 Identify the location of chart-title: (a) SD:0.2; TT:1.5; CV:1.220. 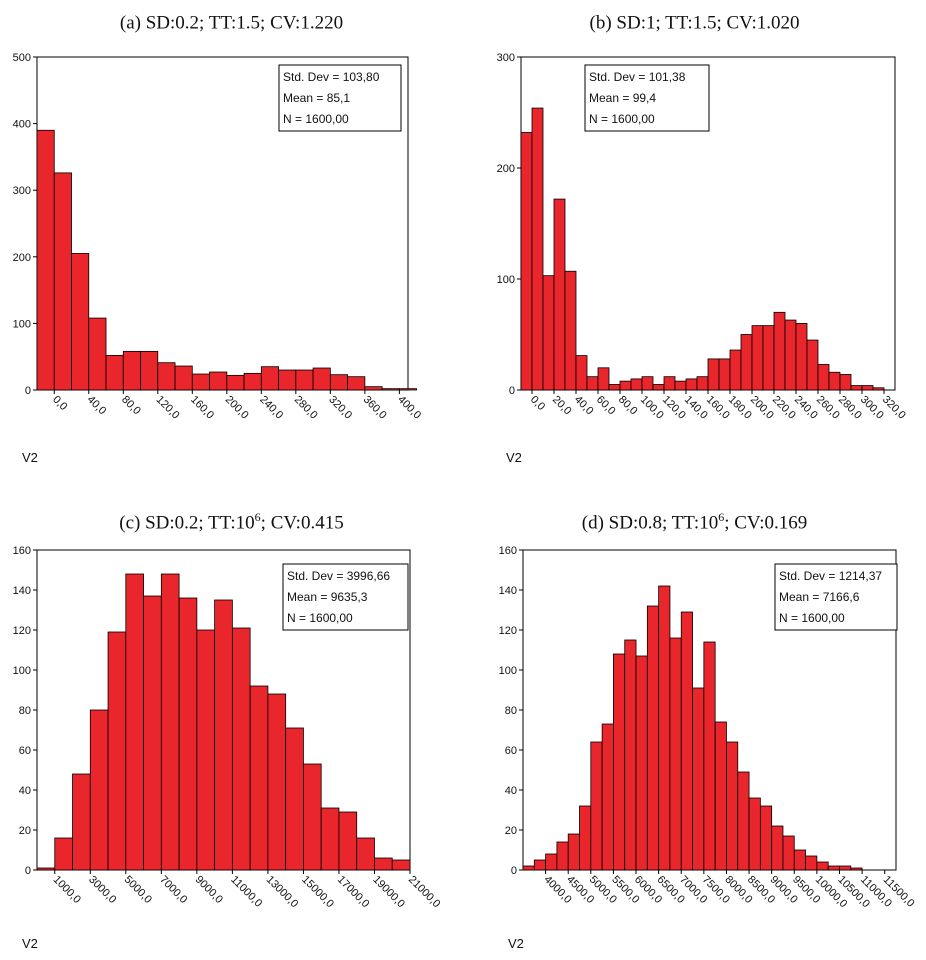
(231, 23).